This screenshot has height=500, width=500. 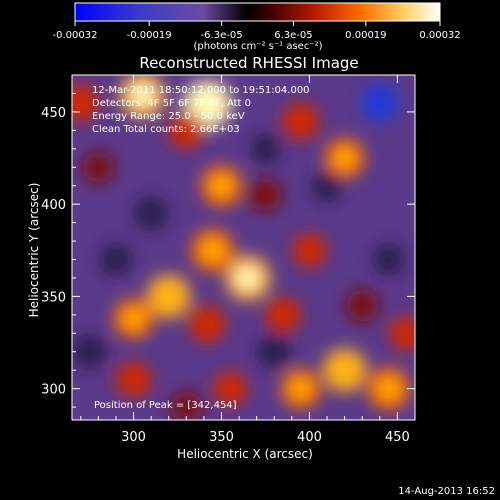 I want to click on x-tick-label: 300, so click(x=133, y=437).